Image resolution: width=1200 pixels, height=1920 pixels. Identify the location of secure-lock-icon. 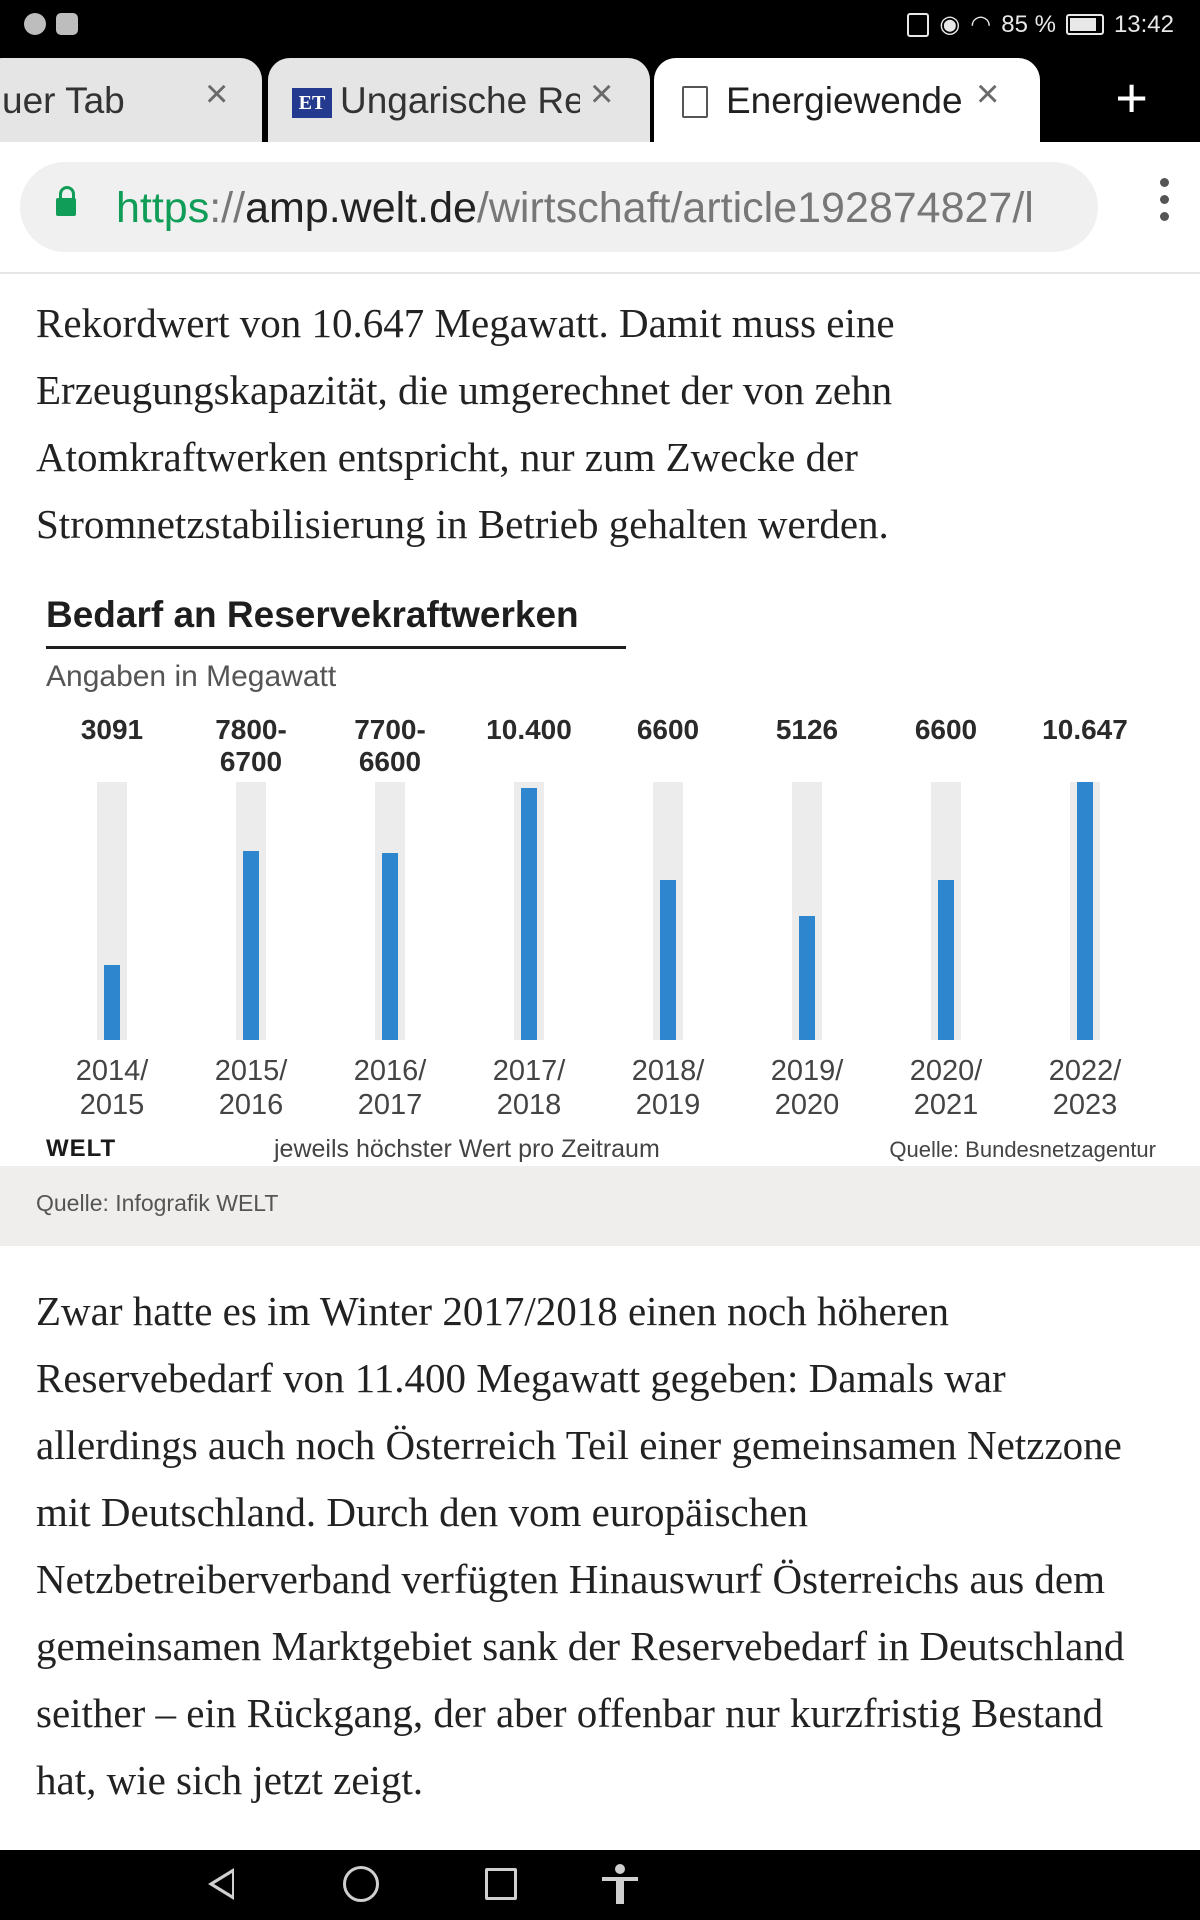
(66, 201).